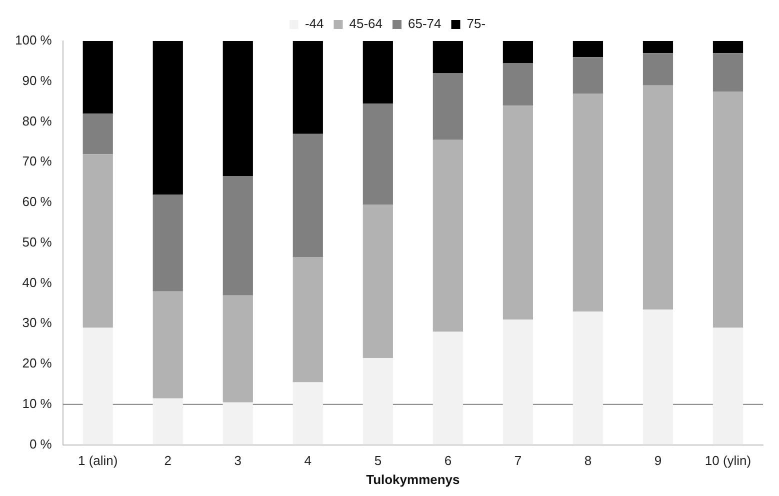  What do you see at coordinates (476, 24) in the screenshot?
I see `legend-label: 75-` at bounding box center [476, 24].